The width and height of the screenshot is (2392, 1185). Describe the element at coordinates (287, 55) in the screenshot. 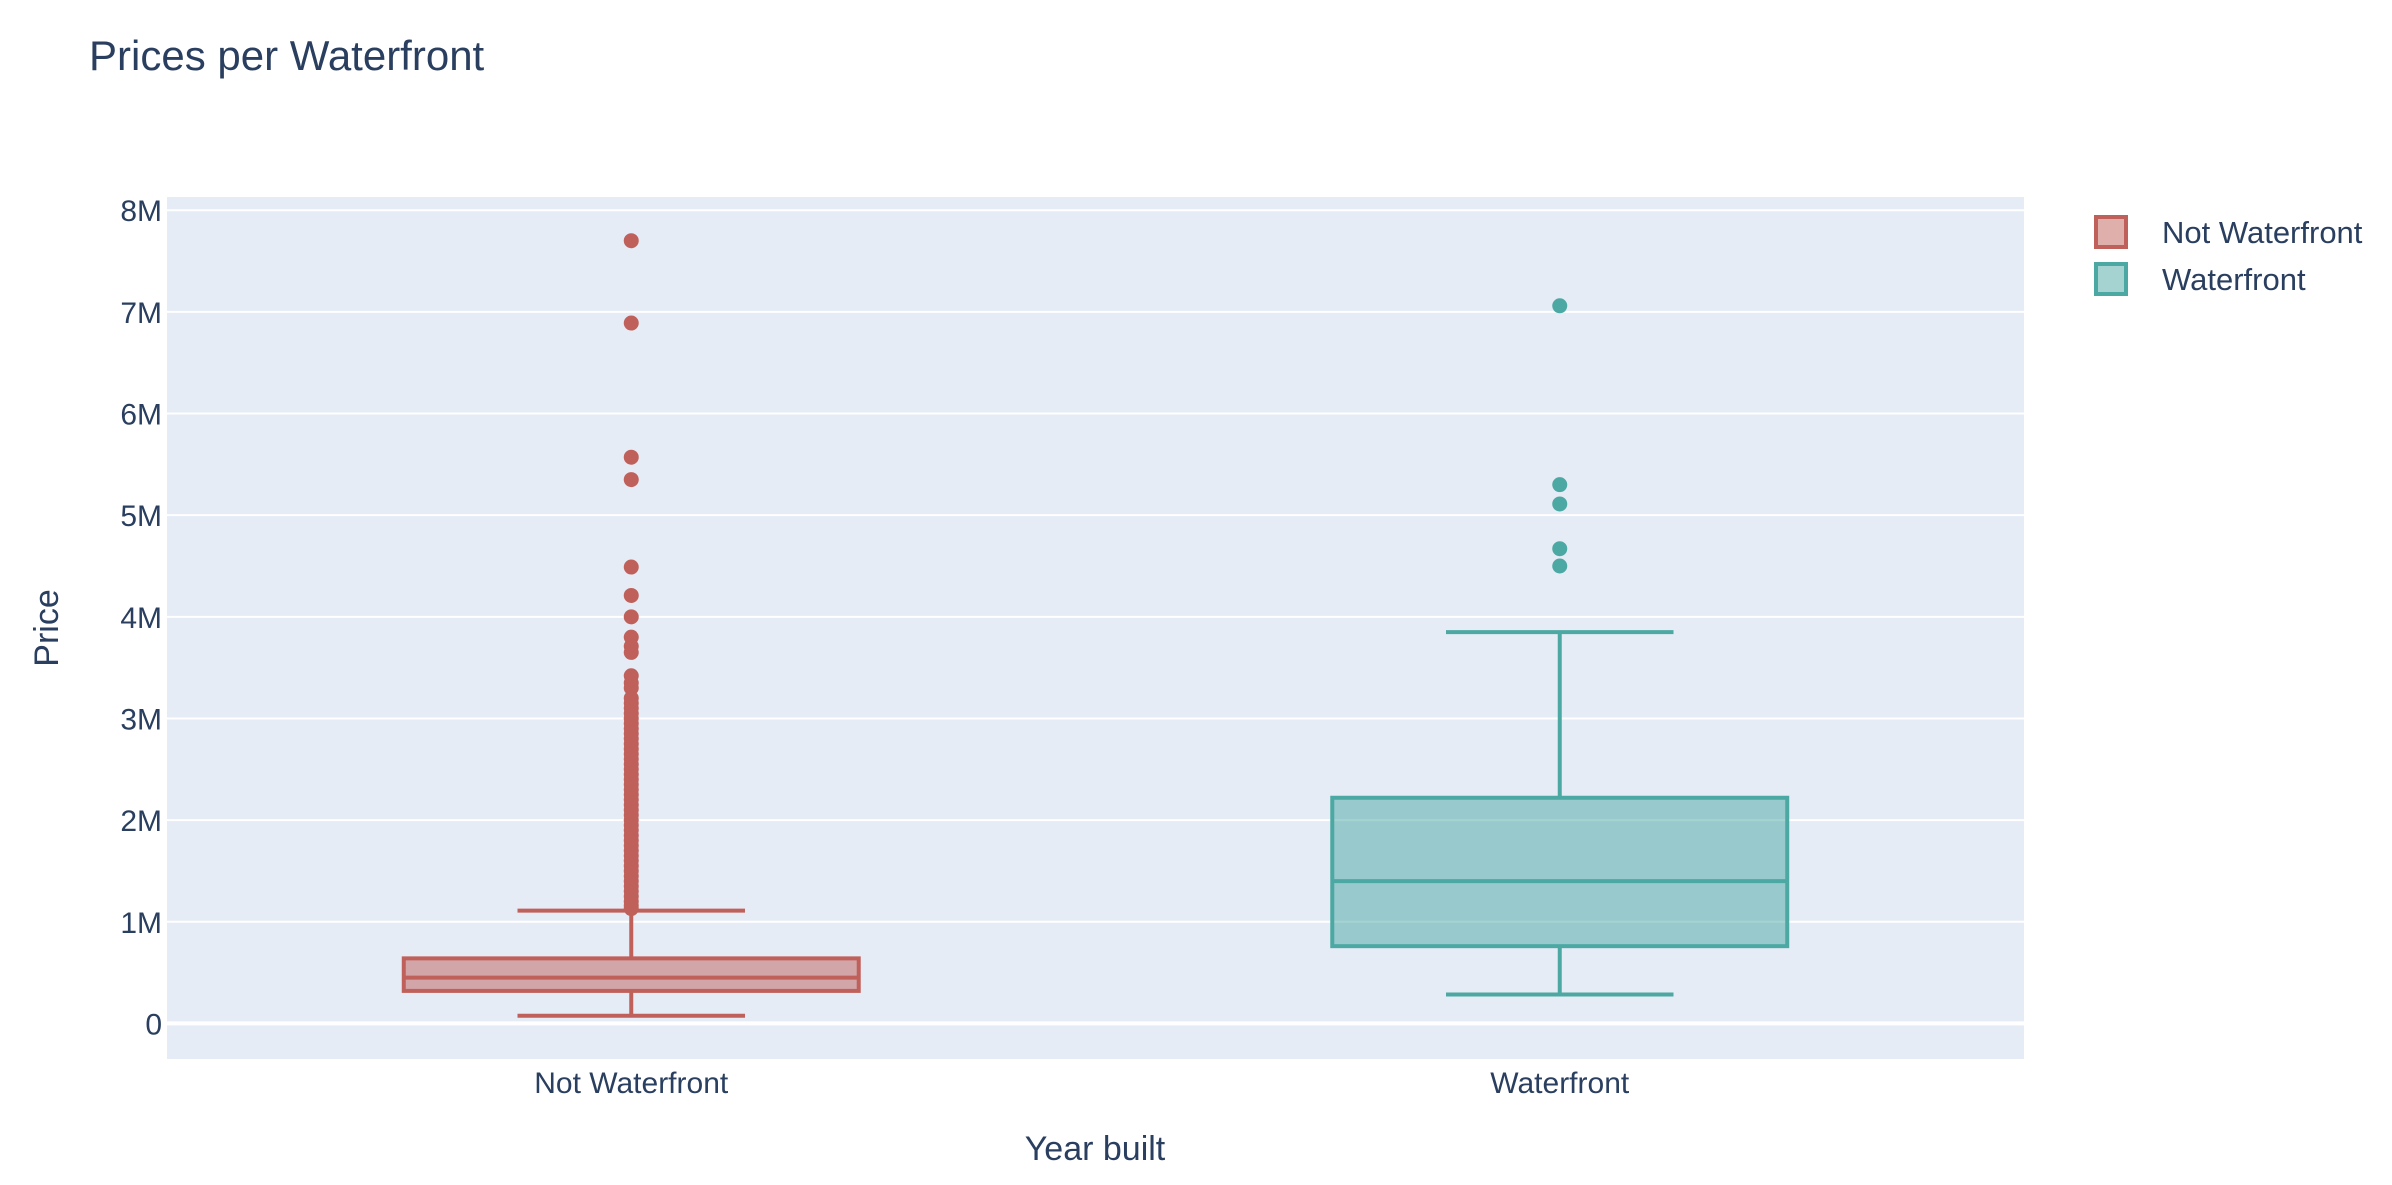

I see `chart-title: Prices per Waterfront` at that location.